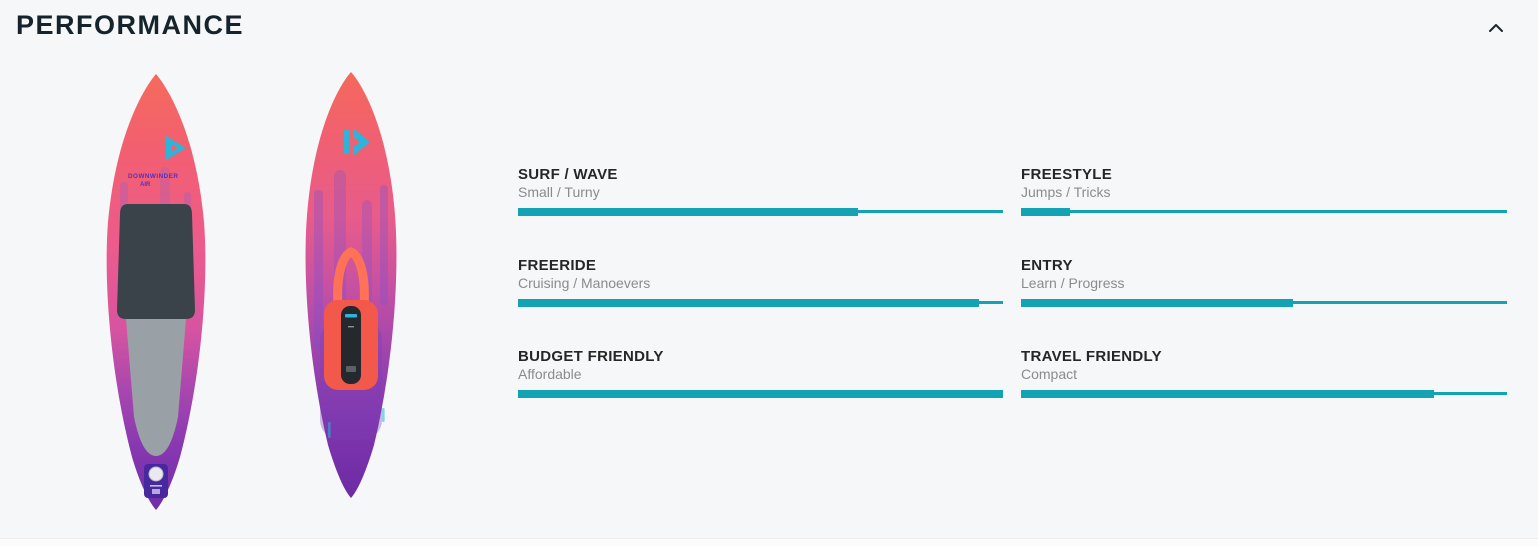  What do you see at coordinates (156, 261) in the screenshot?
I see `deck-pad-dark` at bounding box center [156, 261].